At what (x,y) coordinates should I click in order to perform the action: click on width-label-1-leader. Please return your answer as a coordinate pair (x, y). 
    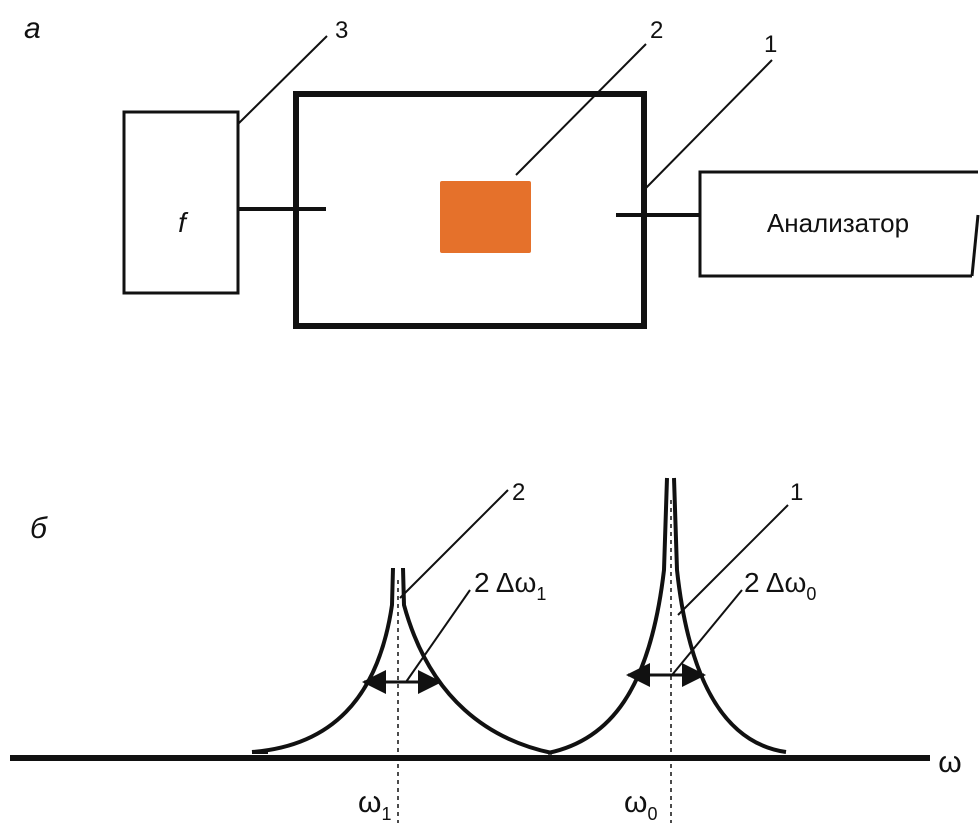
    Looking at the image, I should click on (438, 636).